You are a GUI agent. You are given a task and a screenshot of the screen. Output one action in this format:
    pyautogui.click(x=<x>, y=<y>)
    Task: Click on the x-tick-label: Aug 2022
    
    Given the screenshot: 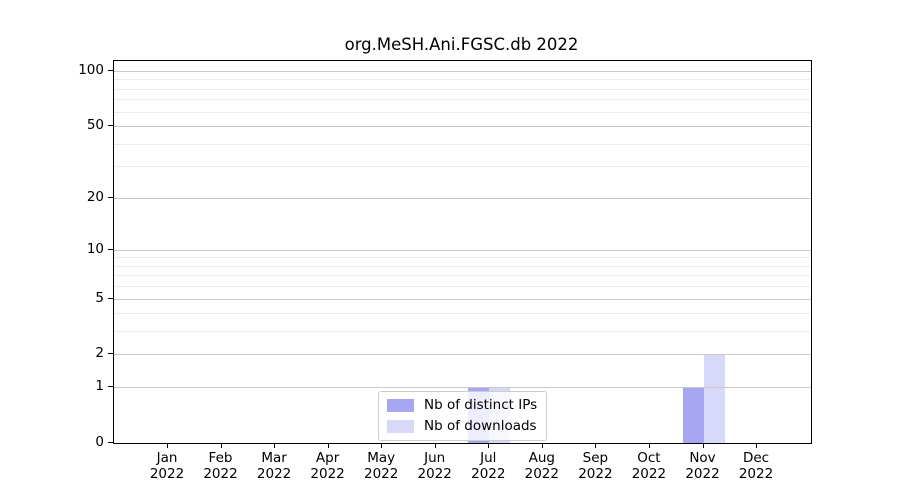 What is the action you would take?
    pyautogui.click(x=541, y=466)
    